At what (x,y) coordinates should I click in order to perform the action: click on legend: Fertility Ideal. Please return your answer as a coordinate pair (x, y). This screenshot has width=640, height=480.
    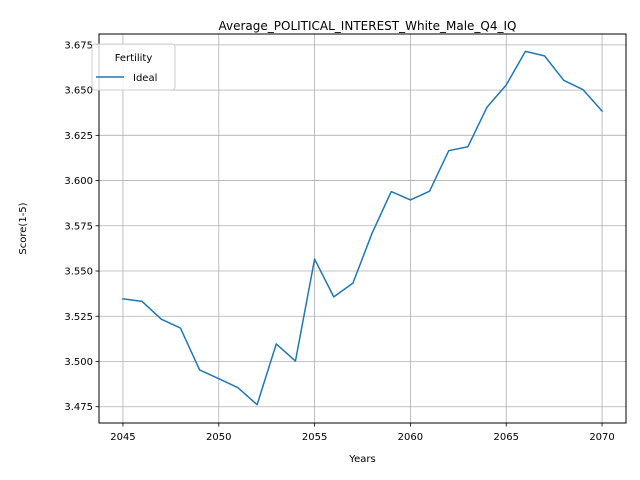
    Looking at the image, I should click on (133, 67).